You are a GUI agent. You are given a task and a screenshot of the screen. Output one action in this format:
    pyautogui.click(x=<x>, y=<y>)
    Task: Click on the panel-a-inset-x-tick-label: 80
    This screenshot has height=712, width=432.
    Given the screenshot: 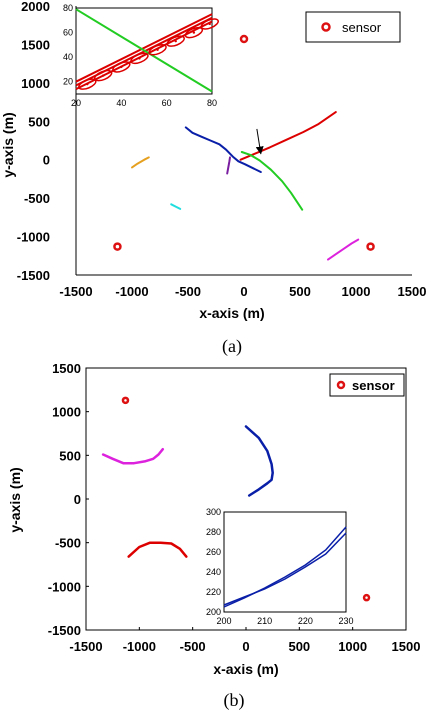 What is the action you would take?
    pyautogui.click(x=212, y=103)
    